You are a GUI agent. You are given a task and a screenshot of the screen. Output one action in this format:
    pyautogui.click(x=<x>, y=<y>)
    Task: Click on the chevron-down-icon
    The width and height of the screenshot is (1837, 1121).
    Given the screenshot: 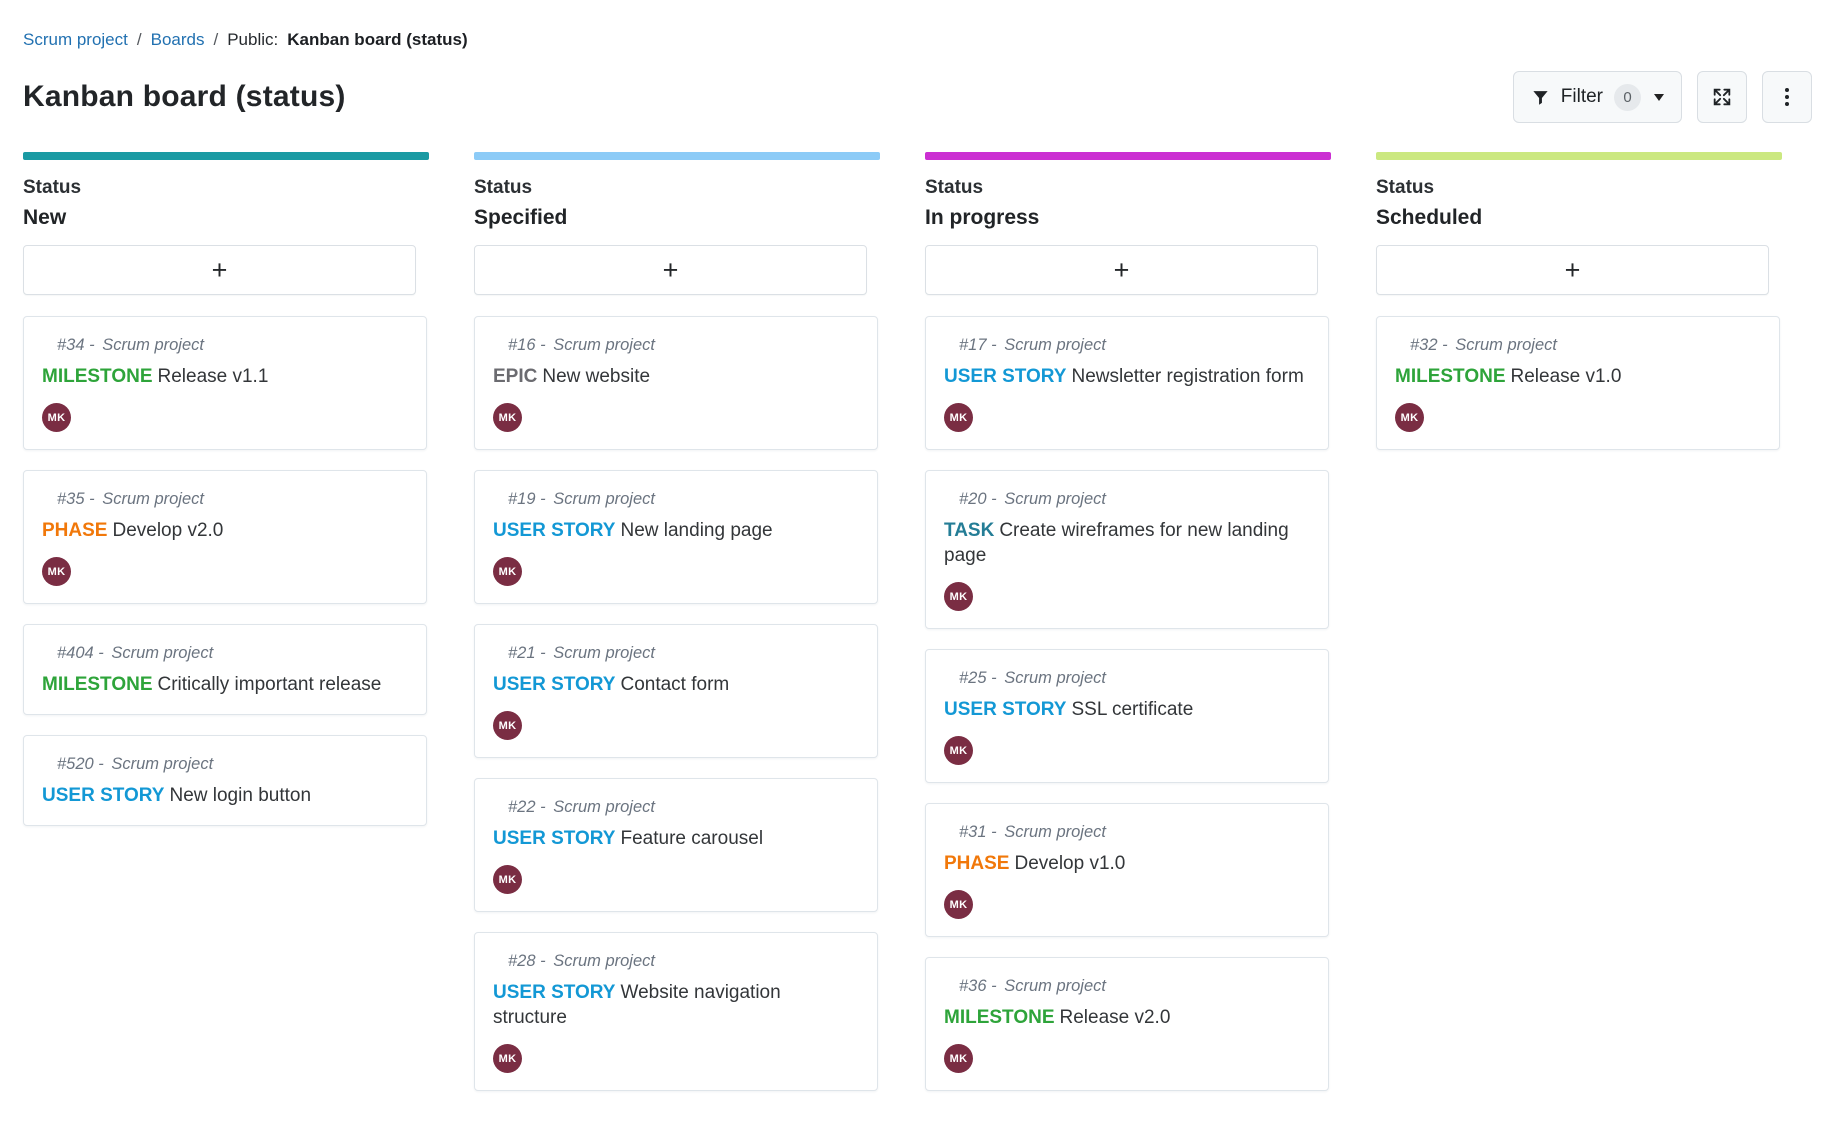 What is the action you would take?
    pyautogui.click(x=1659, y=97)
    